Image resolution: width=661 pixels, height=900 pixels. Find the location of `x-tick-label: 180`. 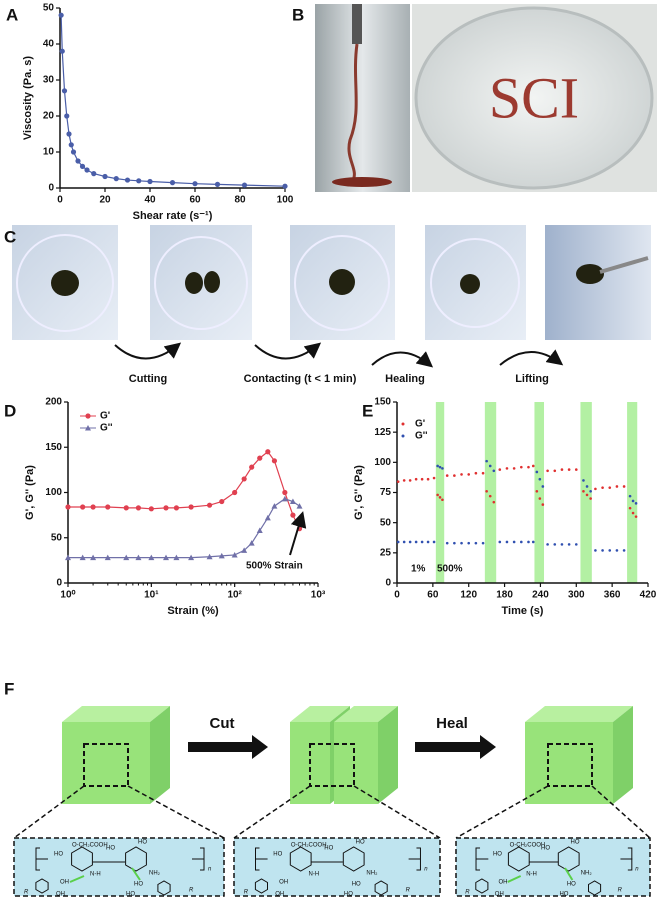

x-tick-label: 180 is located at coordinates (504, 595).